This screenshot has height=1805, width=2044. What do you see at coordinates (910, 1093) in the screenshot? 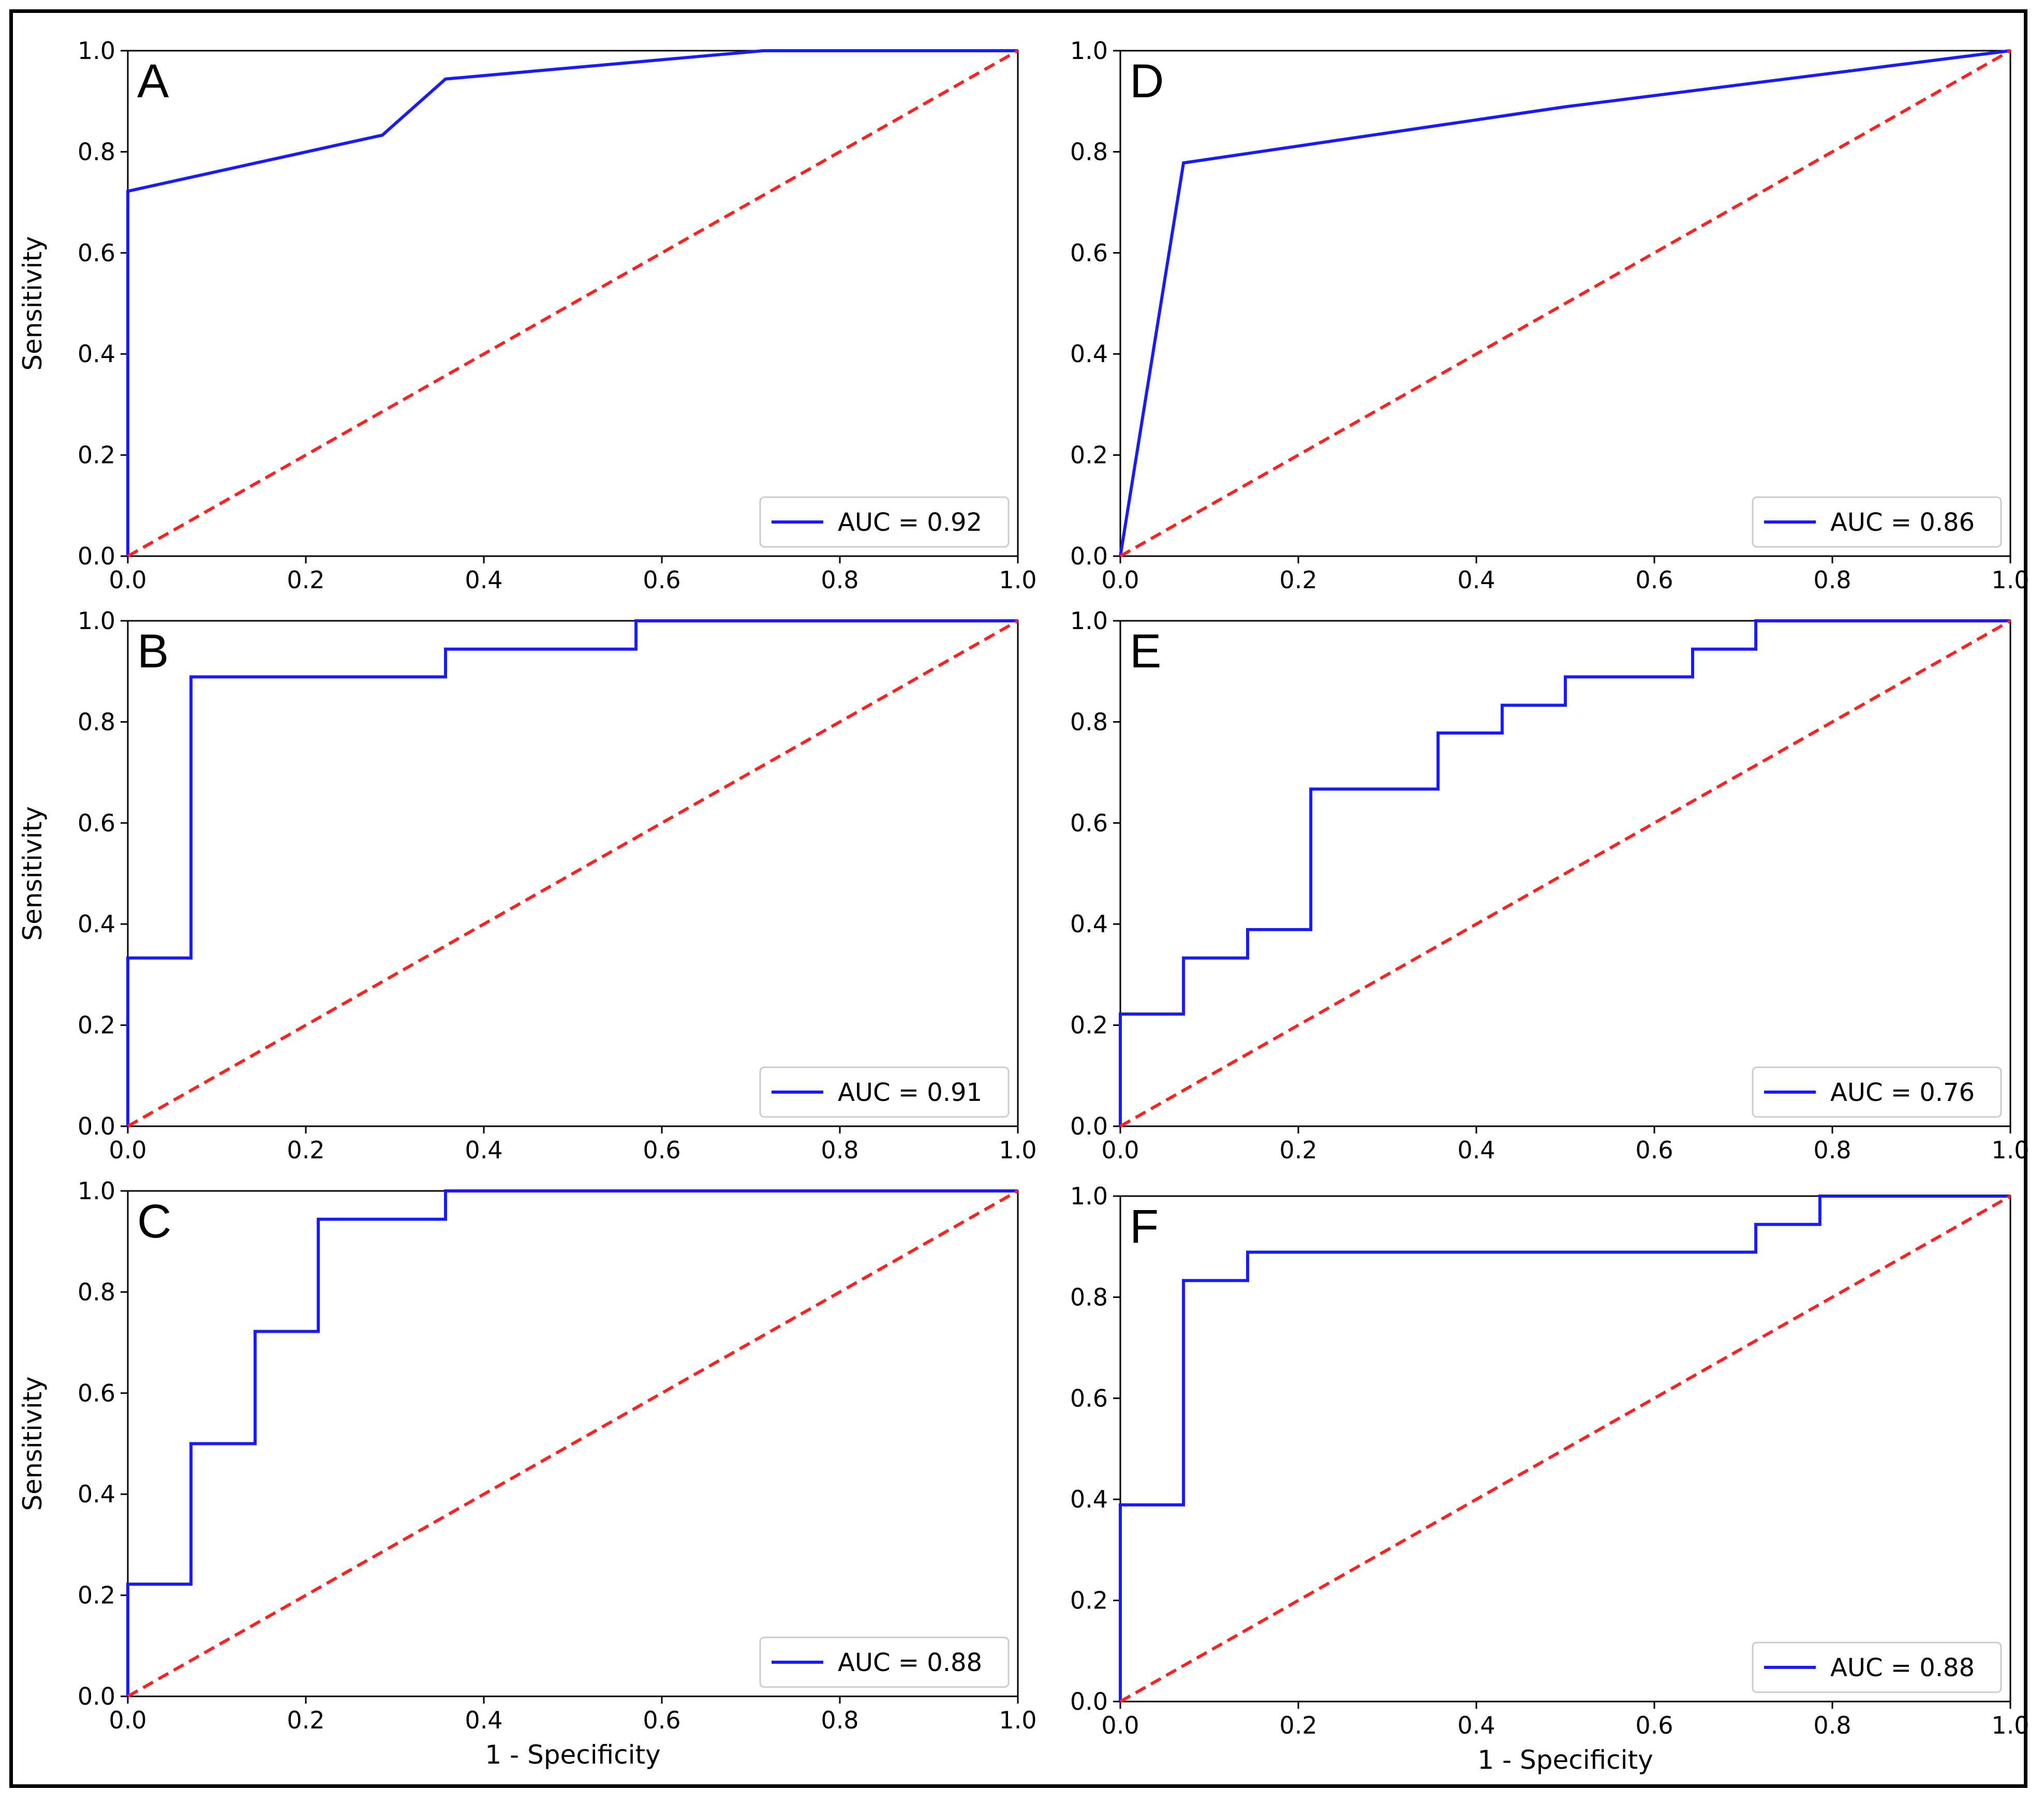
I see `legend-label: AUC = 0.91` at bounding box center [910, 1093].